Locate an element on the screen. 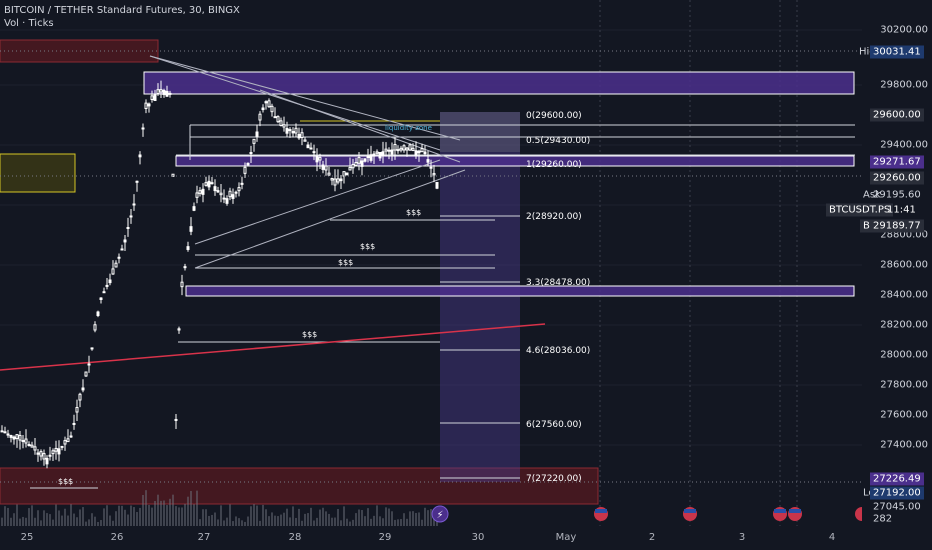 The height and width of the screenshot is (550, 932). price-tick: 28600.00 is located at coordinates (904, 265).